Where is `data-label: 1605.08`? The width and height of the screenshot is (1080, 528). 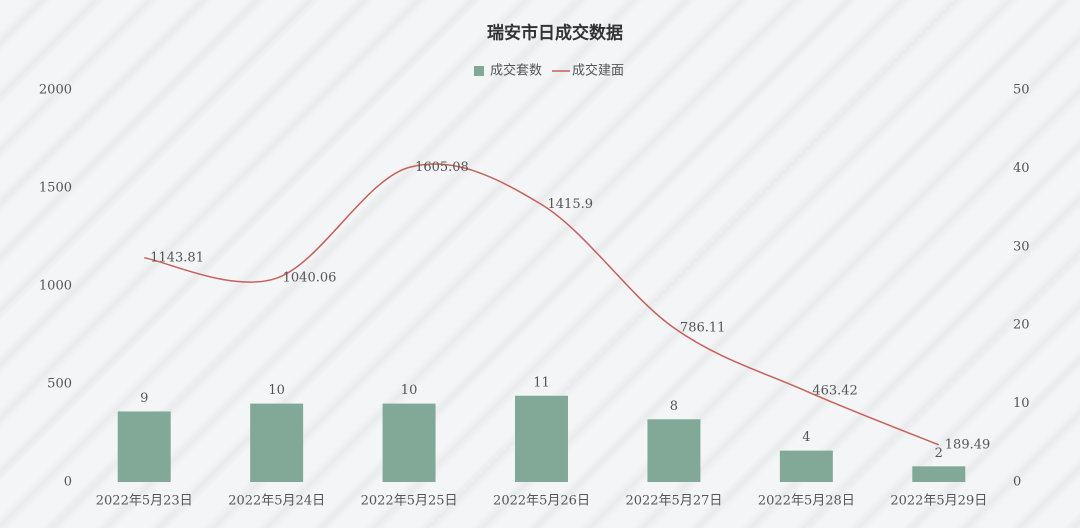
data-label: 1605.08 is located at coordinates (442, 167).